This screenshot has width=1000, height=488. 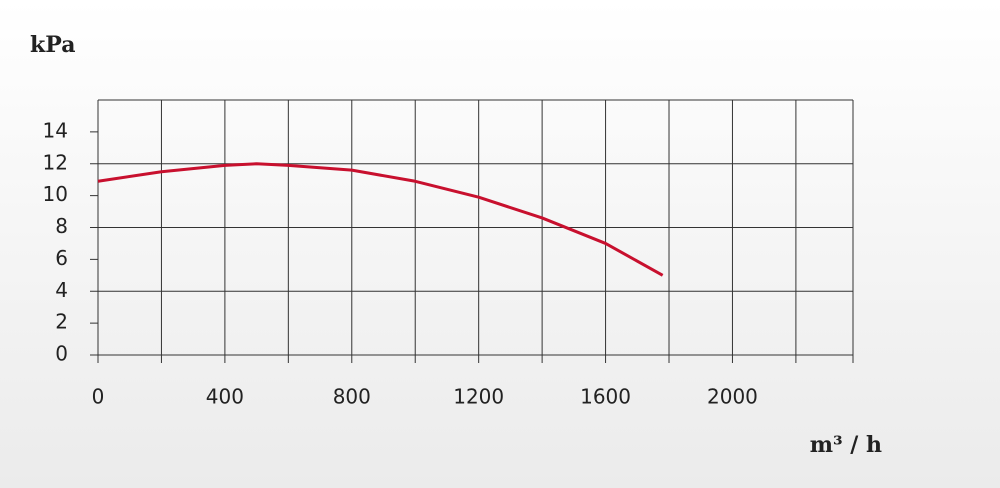 I want to click on y-tick-label: 14, so click(x=55, y=130).